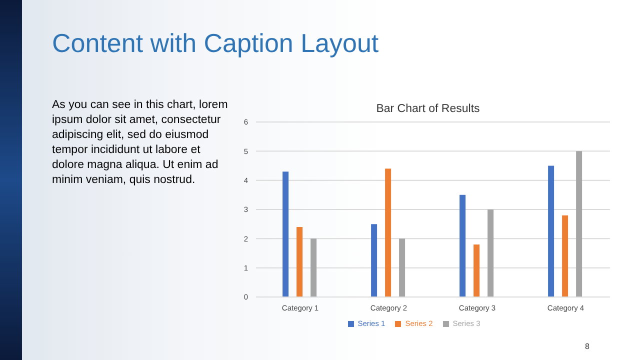 The image size is (640, 360). Describe the element at coordinates (140, 143) in the screenshot. I see `text: As you can see in this chart, lorem ipsum dolor sit amet, consectetur adipiscing elit, sed do eiusmod tempor incididunt ut labore et dolore magna aliqua. Ut enim ad minim veniam, quis nostrud.` at that location.